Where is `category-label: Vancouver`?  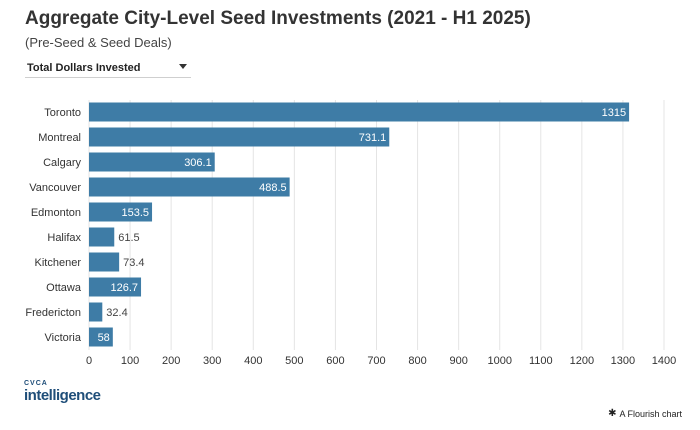
category-label: Vancouver is located at coordinates (55, 188).